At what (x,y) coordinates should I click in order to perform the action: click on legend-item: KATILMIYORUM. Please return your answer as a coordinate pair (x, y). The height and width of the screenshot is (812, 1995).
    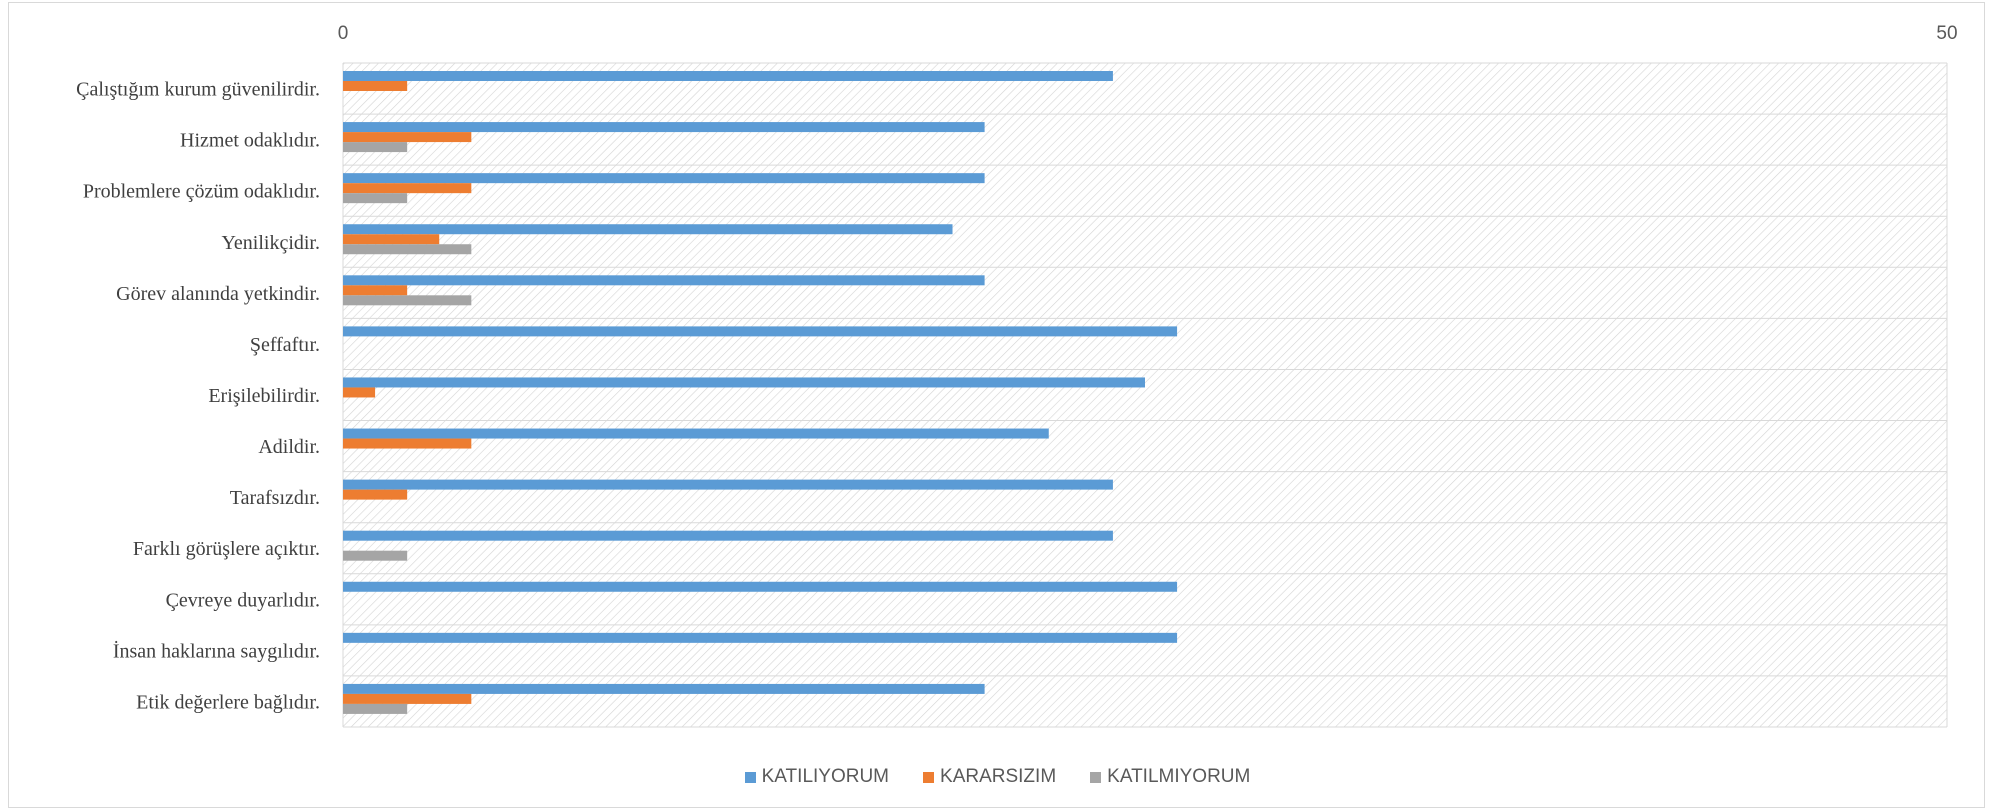
    Looking at the image, I should click on (1170, 777).